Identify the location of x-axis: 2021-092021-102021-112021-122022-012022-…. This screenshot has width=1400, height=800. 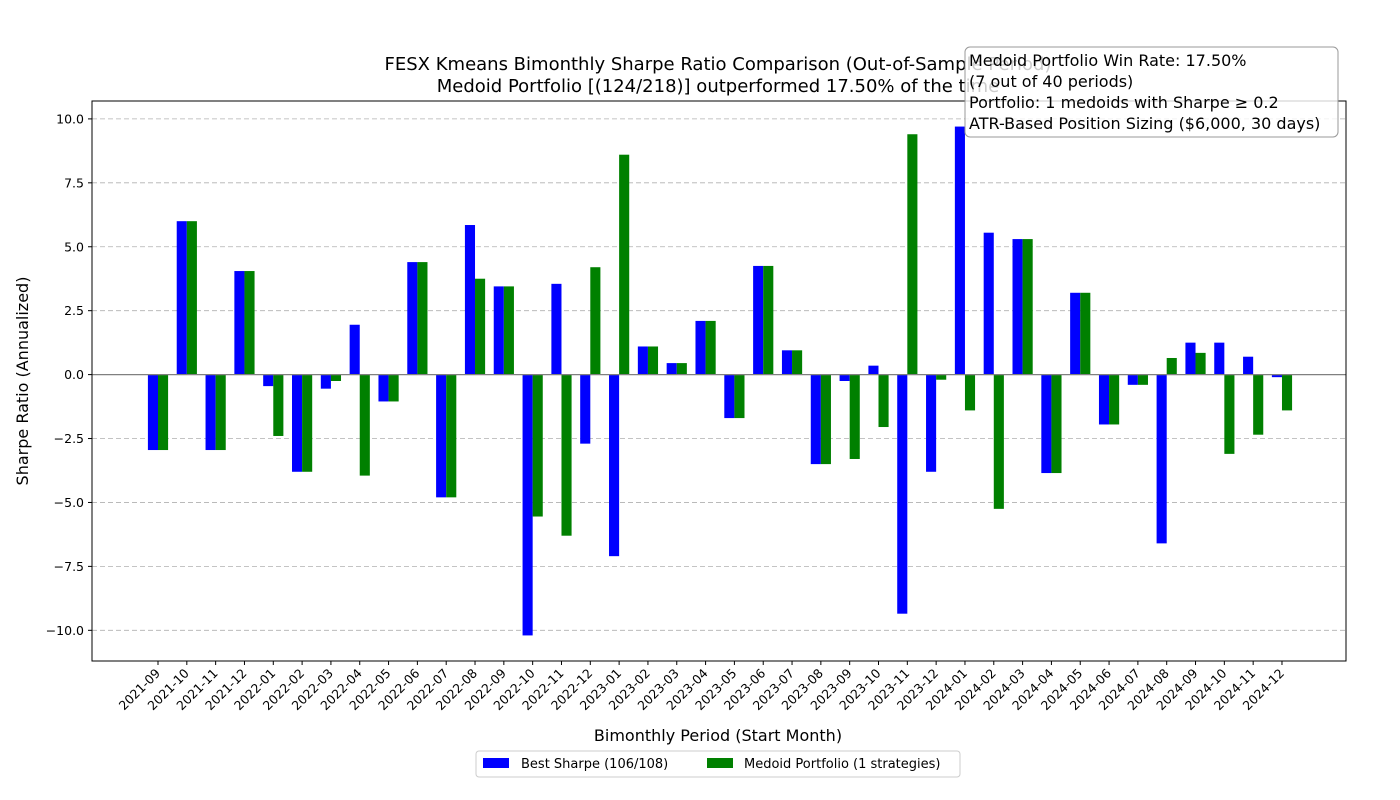
(701, 687).